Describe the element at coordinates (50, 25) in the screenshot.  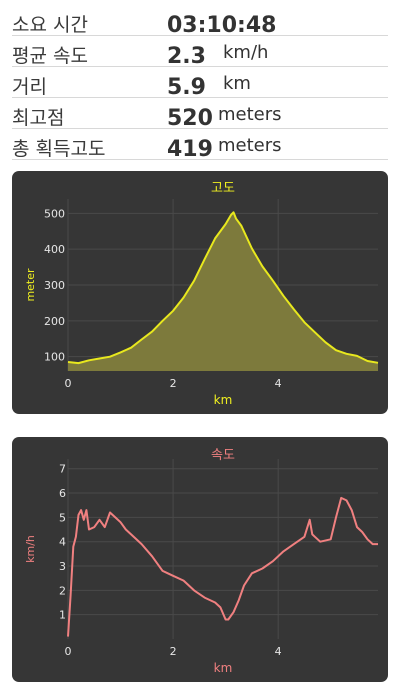
I see `stat-label: 소요 시간` at that location.